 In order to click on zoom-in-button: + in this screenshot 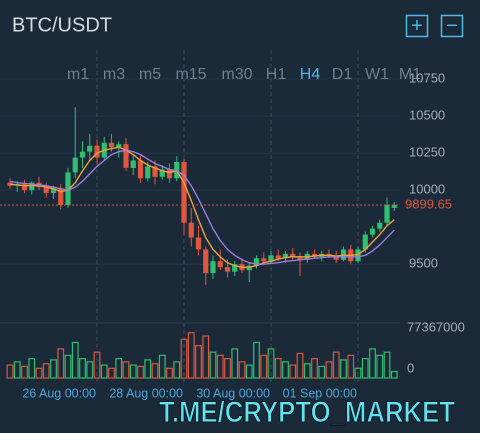, I will do `click(417, 26)`.